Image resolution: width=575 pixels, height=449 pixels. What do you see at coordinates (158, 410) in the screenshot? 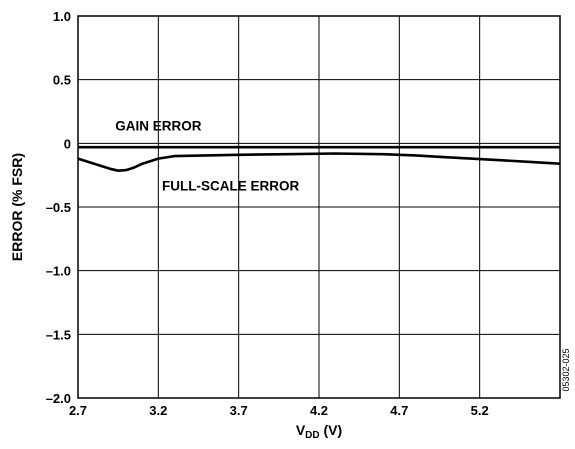
I see `x-tick-label: 3.2` at bounding box center [158, 410].